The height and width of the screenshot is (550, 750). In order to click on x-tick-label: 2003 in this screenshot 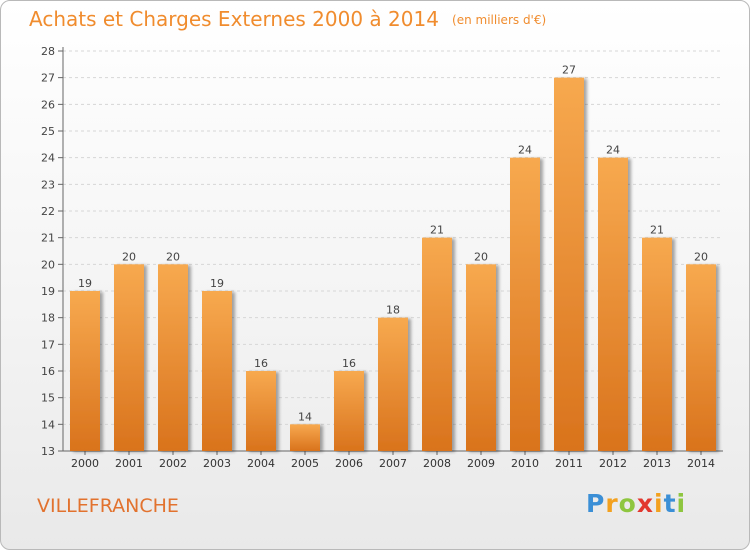, I will do `click(217, 463)`.